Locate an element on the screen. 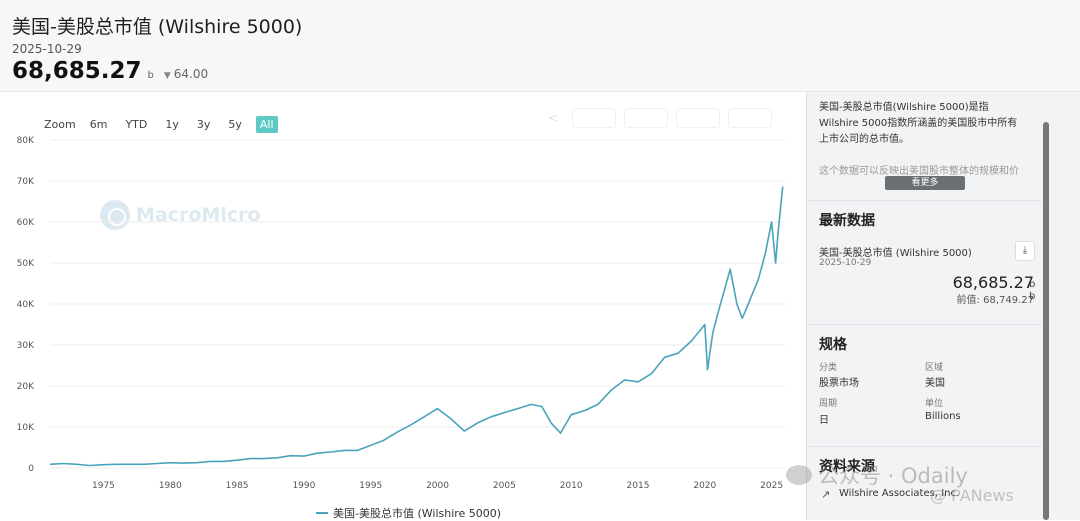 The width and height of the screenshot is (1080, 521). y-tick-label: 40K is located at coordinates (26, 305).